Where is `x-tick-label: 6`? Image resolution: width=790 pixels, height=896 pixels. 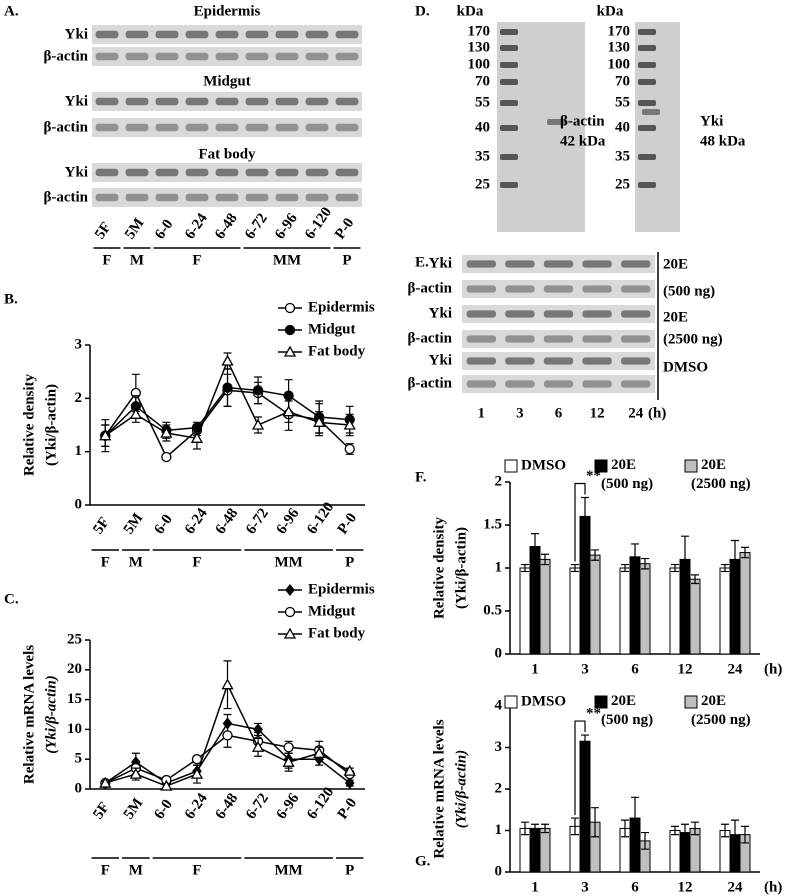
x-tick-label: 6 is located at coordinates (635, 669).